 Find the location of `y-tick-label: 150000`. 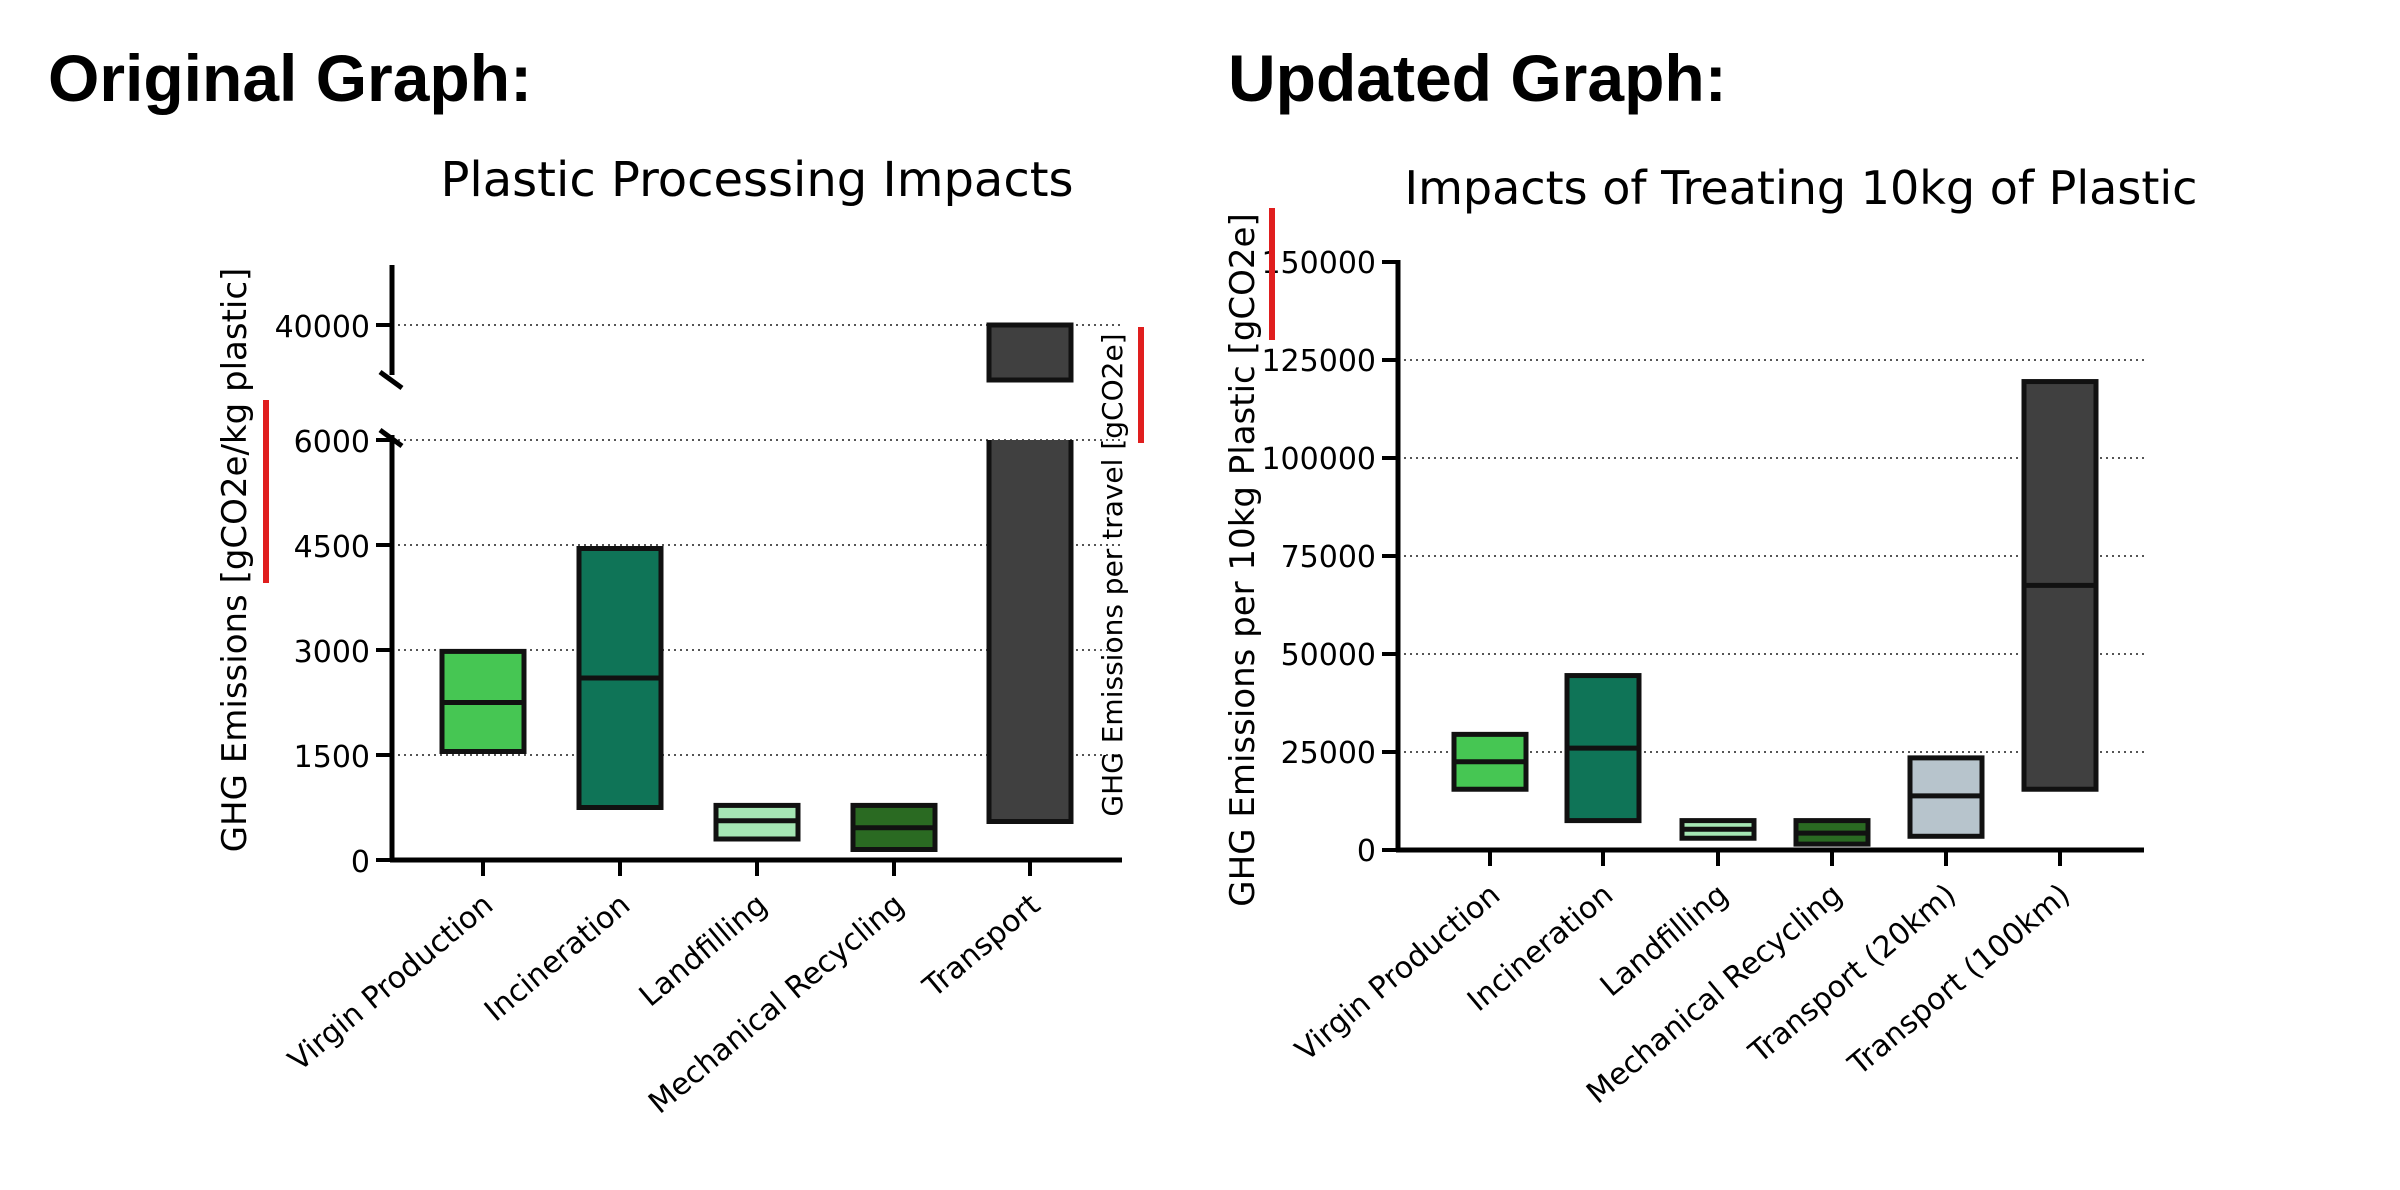

y-tick-label: 150000 is located at coordinates (1318, 263).